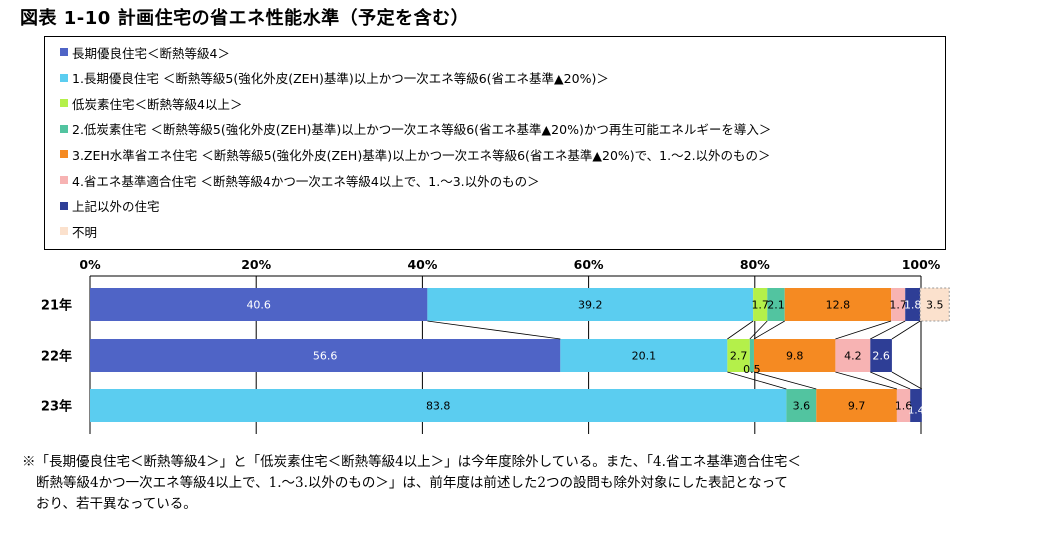 This screenshot has width=1044, height=539. I want to click on data-label: 83.8, so click(438, 406).